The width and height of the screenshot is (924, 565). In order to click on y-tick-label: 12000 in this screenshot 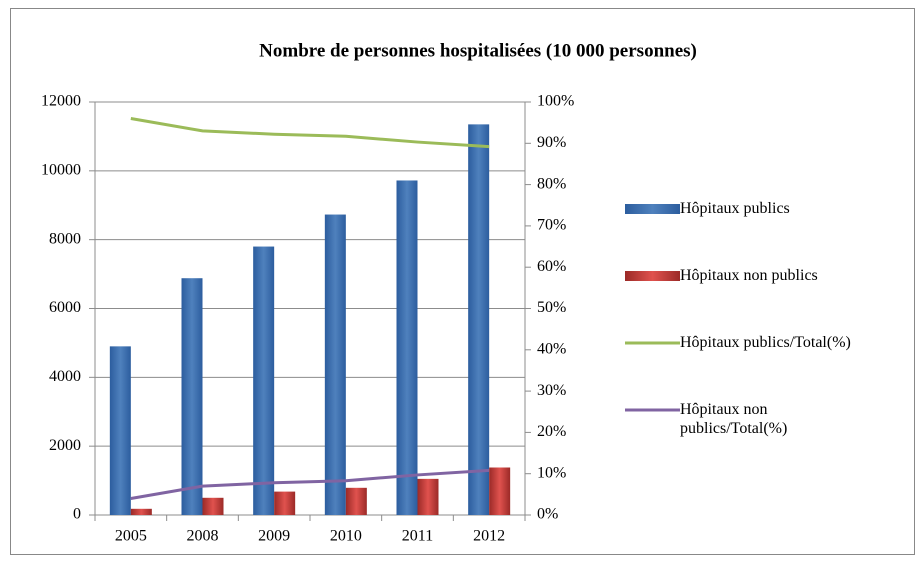, I will do `click(61, 101)`.